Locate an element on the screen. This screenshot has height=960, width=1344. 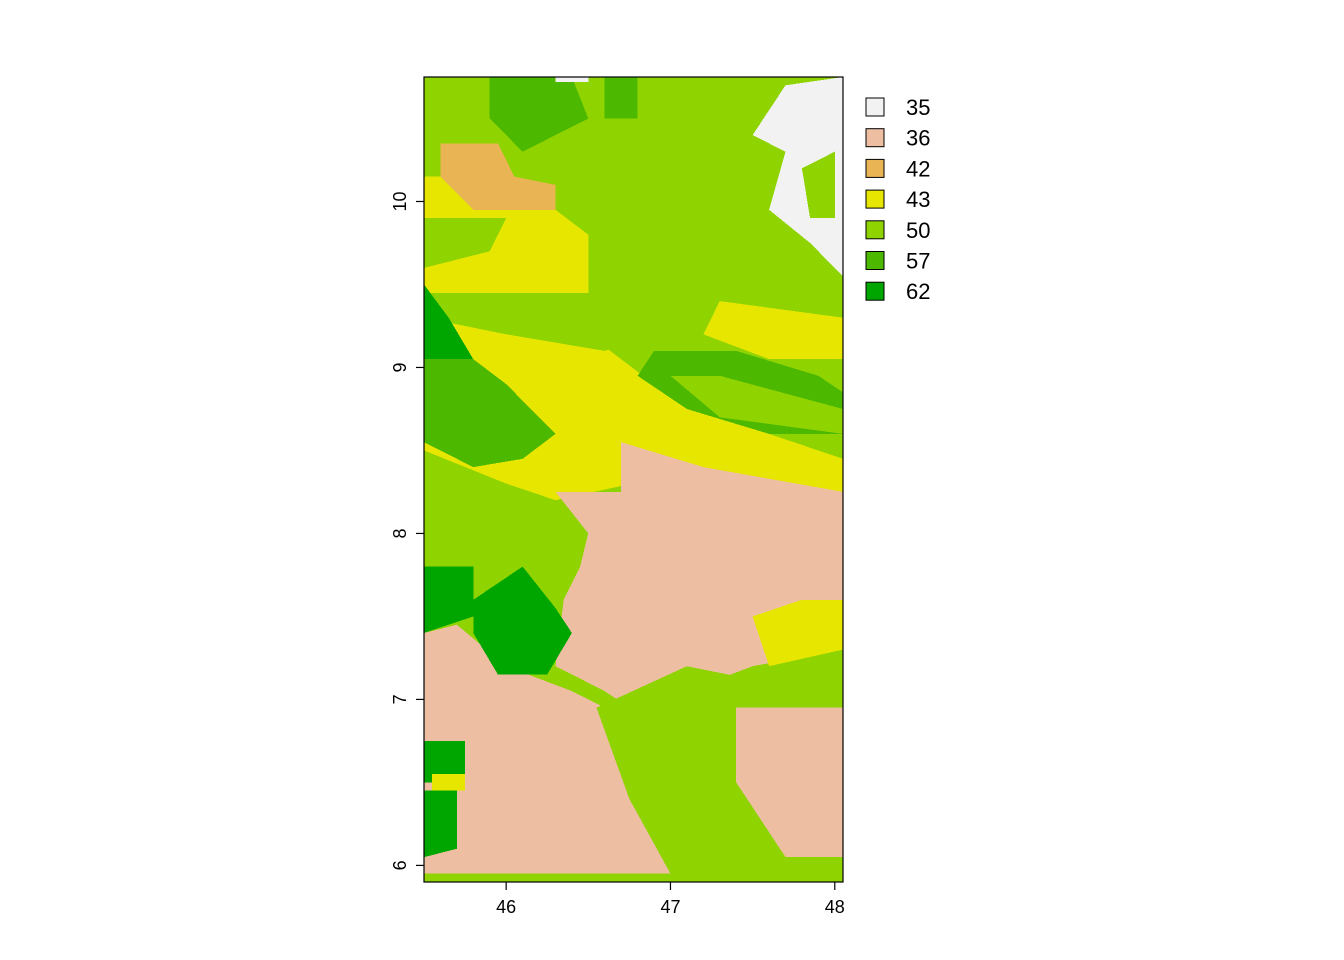
legend-label: 36 is located at coordinates (918, 138).